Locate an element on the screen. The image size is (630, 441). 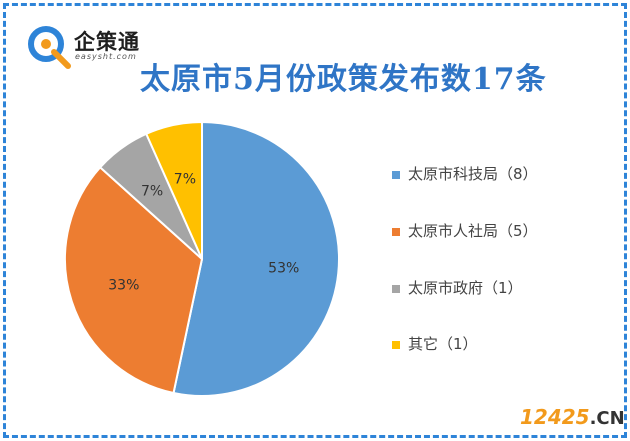
logo-mark-icon is located at coordinates (49, 47).